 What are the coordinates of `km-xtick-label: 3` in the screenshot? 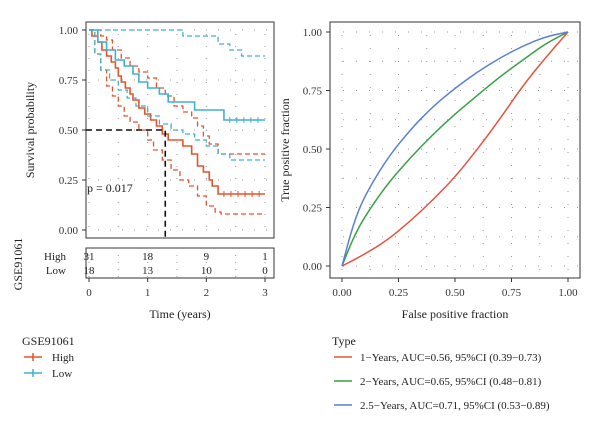 It's located at (265, 293).